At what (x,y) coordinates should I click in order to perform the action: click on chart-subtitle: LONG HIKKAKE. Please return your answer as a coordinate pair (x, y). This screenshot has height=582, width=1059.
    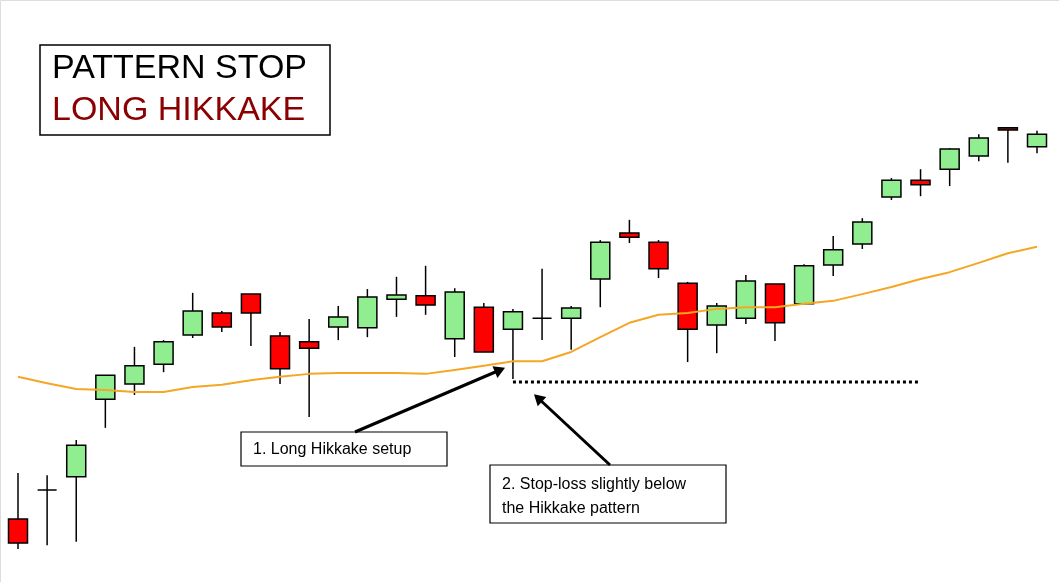
    Looking at the image, I should click on (179, 108).